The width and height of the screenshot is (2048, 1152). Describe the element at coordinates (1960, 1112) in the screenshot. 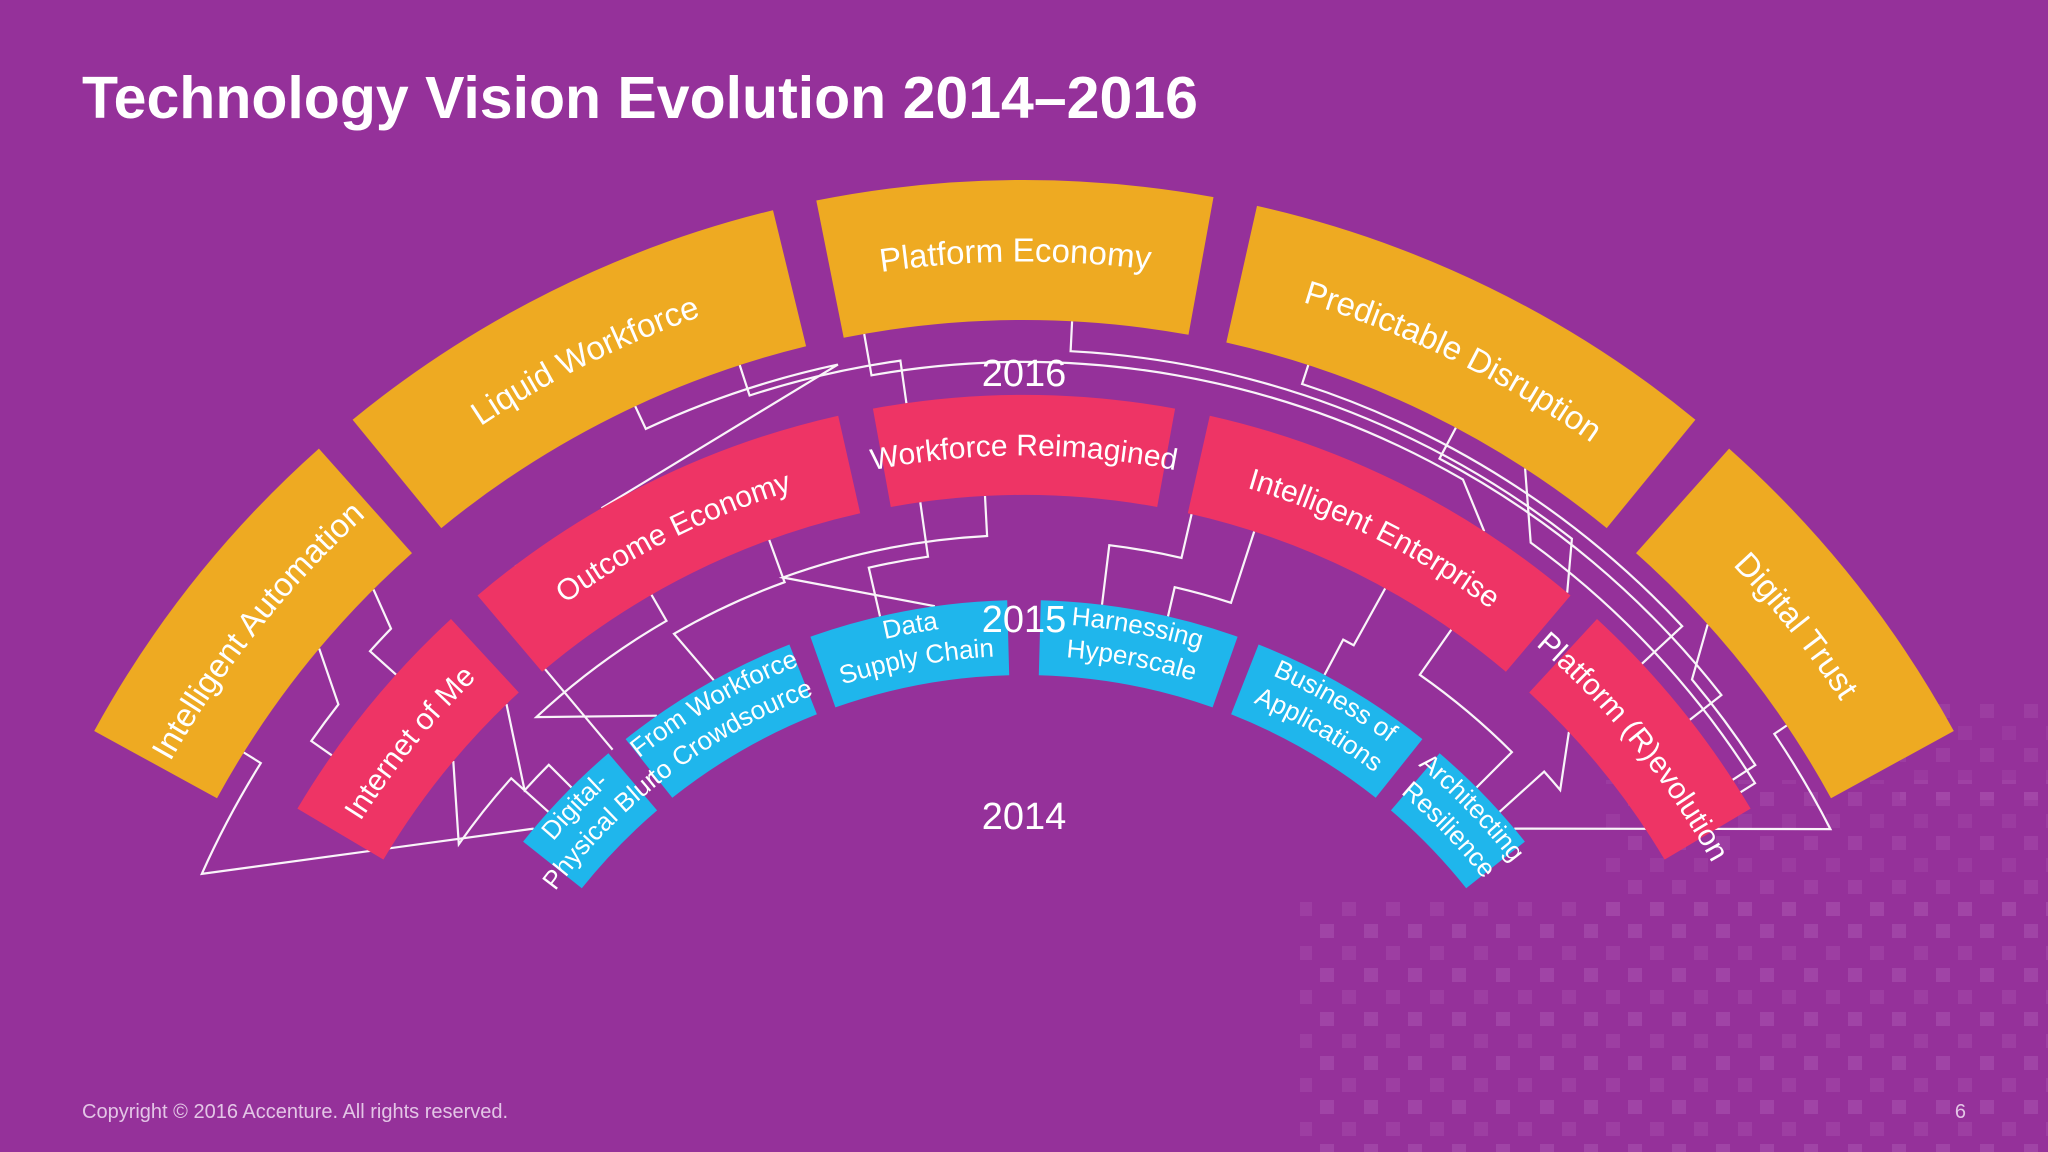

I see `page-number: 6` at that location.